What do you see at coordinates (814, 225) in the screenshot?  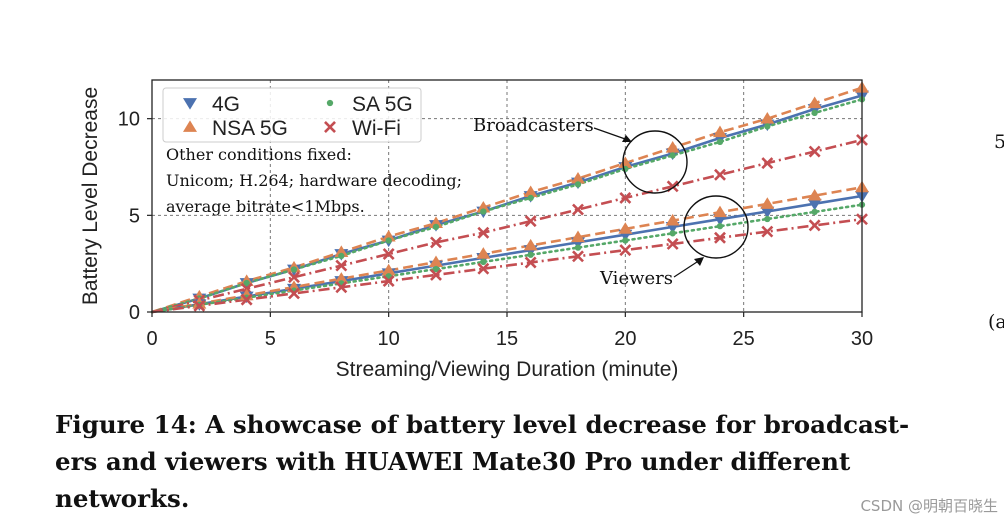 I see `point-viewers-wifi-28-stroke-b` at bounding box center [814, 225].